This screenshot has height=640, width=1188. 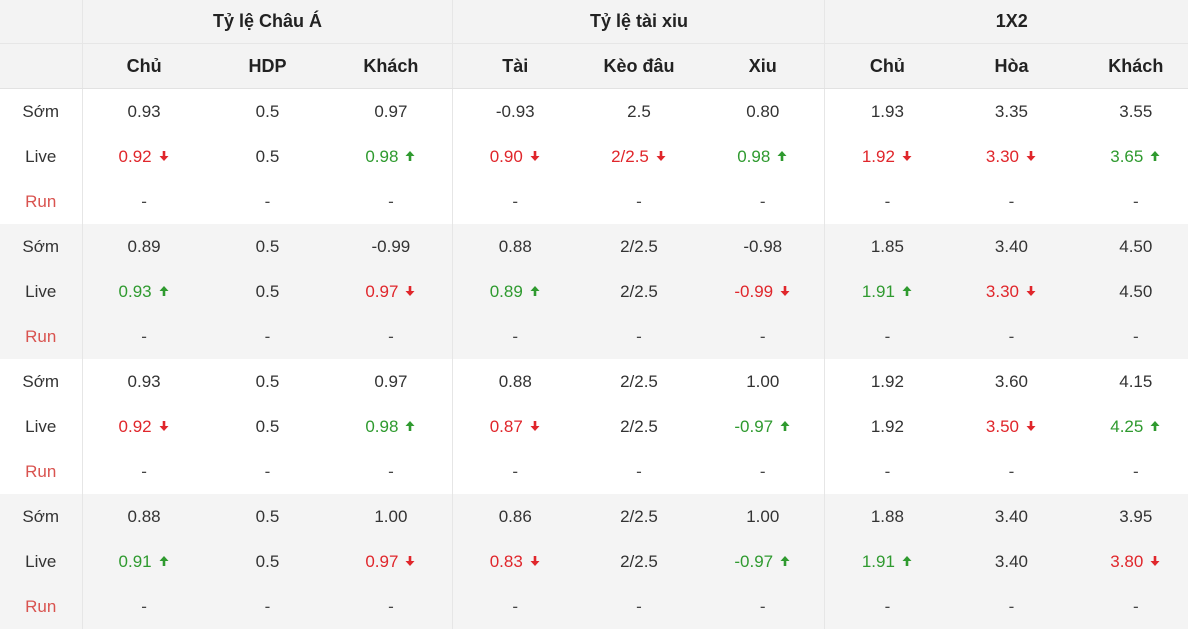 What do you see at coordinates (515, 246) in the screenshot?
I see `odds-value: 0.88` at bounding box center [515, 246].